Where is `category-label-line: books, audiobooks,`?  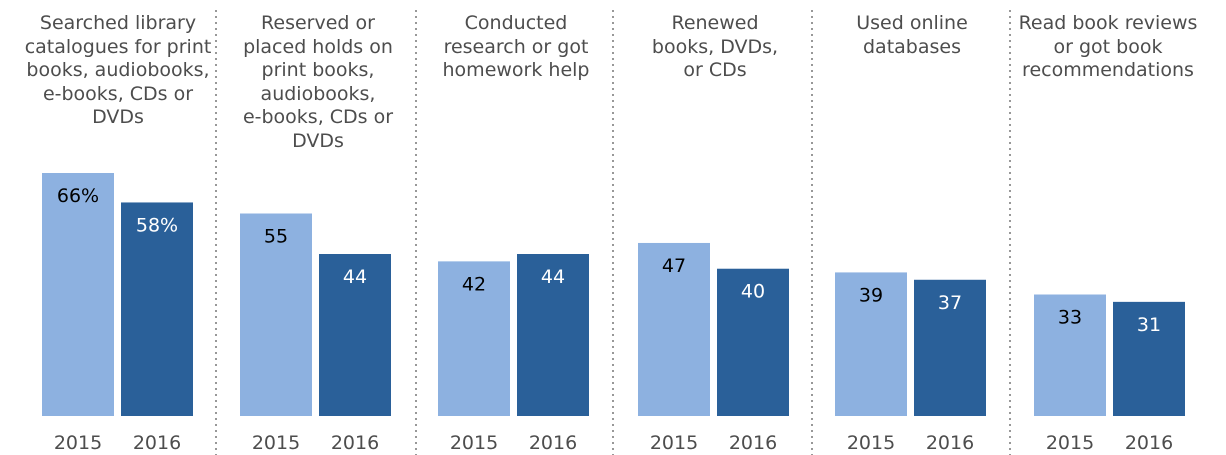 category-label-line: books, audiobooks, is located at coordinates (118, 70).